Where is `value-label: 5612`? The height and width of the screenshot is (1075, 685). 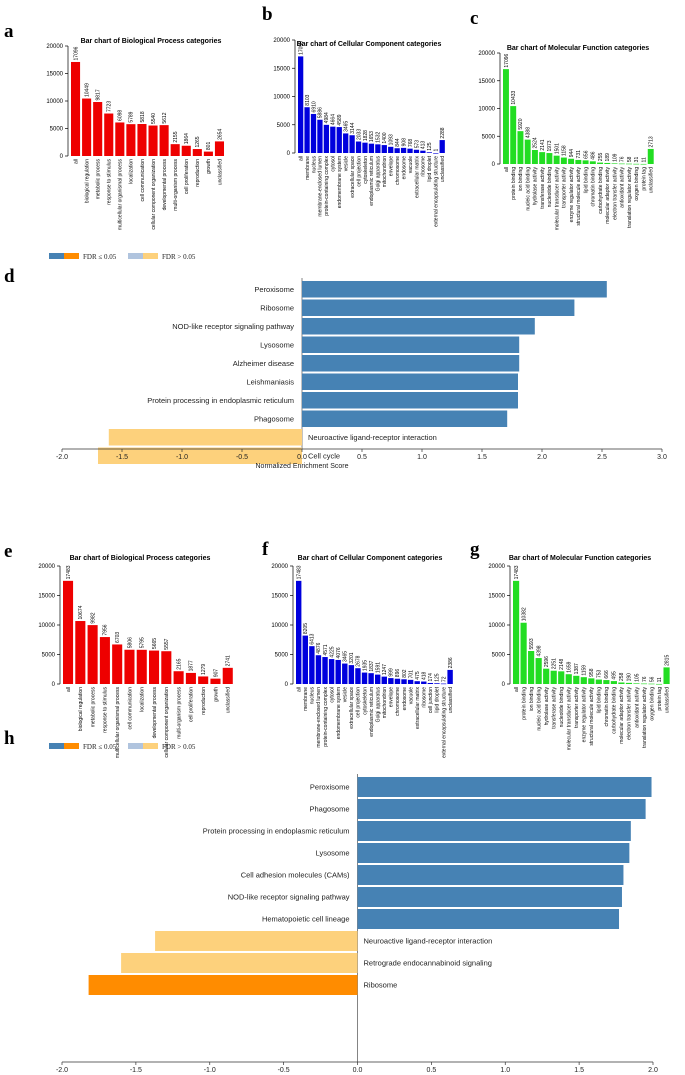 value-label: 5612 is located at coordinates (165, 117).